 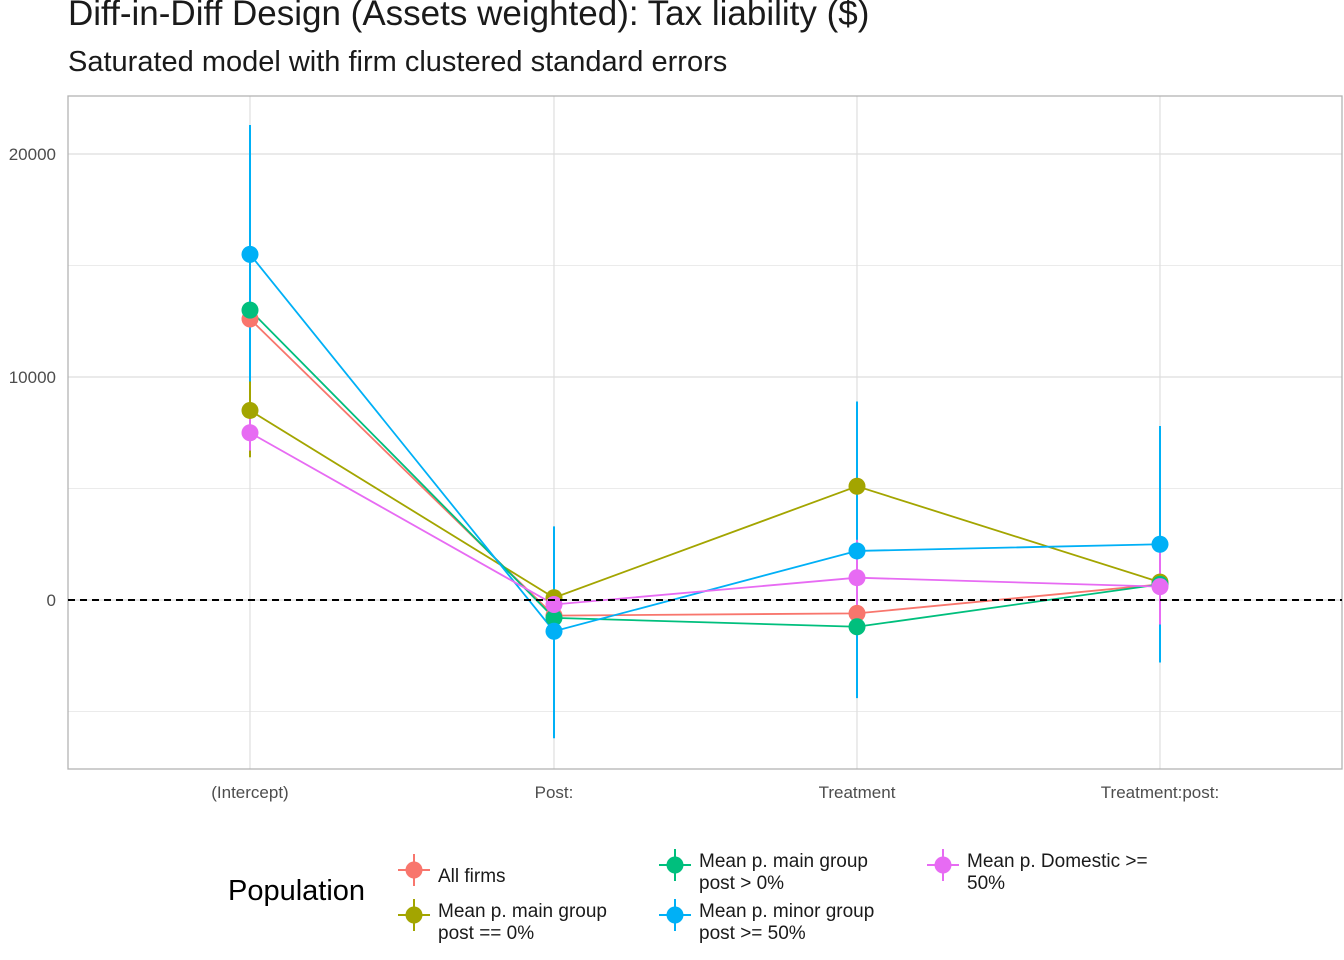 What do you see at coordinates (787, 911) in the screenshot?
I see `legend-label-line1: Mean p. minor group` at bounding box center [787, 911].